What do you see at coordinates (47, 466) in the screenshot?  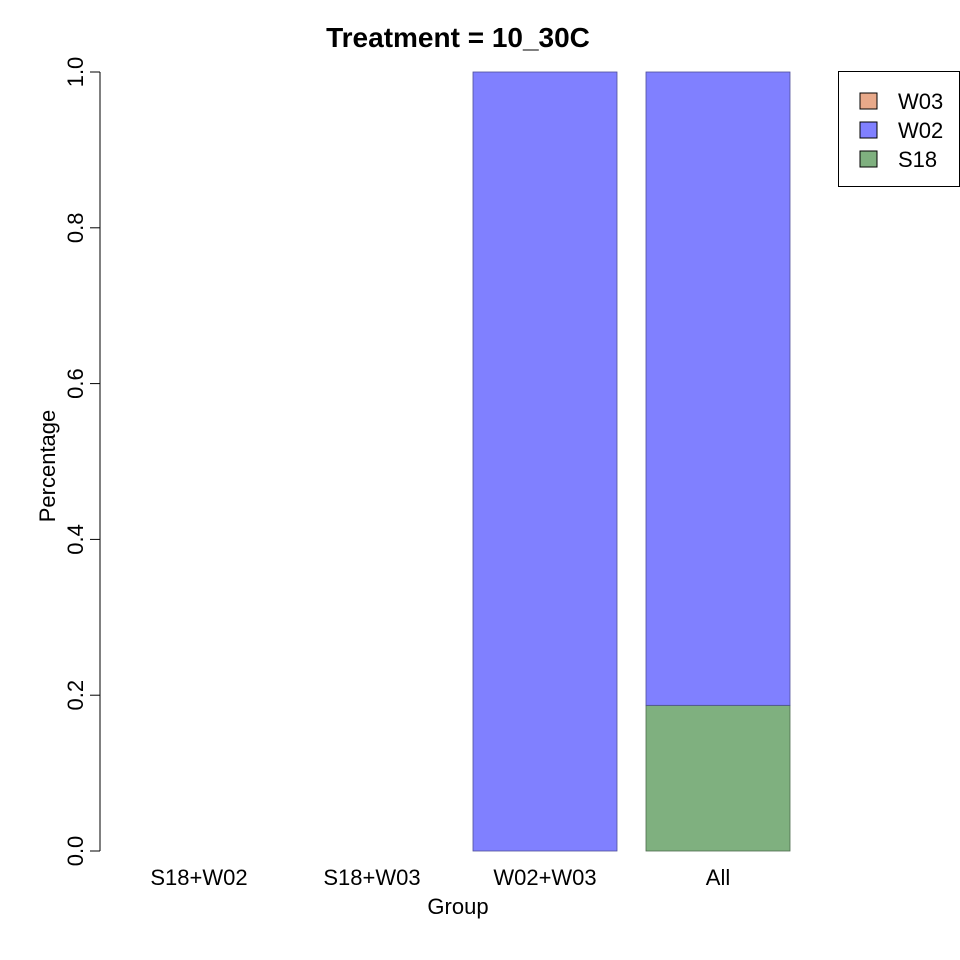 I see `y-axis-label: Percentage` at bounding box center [47, 466].